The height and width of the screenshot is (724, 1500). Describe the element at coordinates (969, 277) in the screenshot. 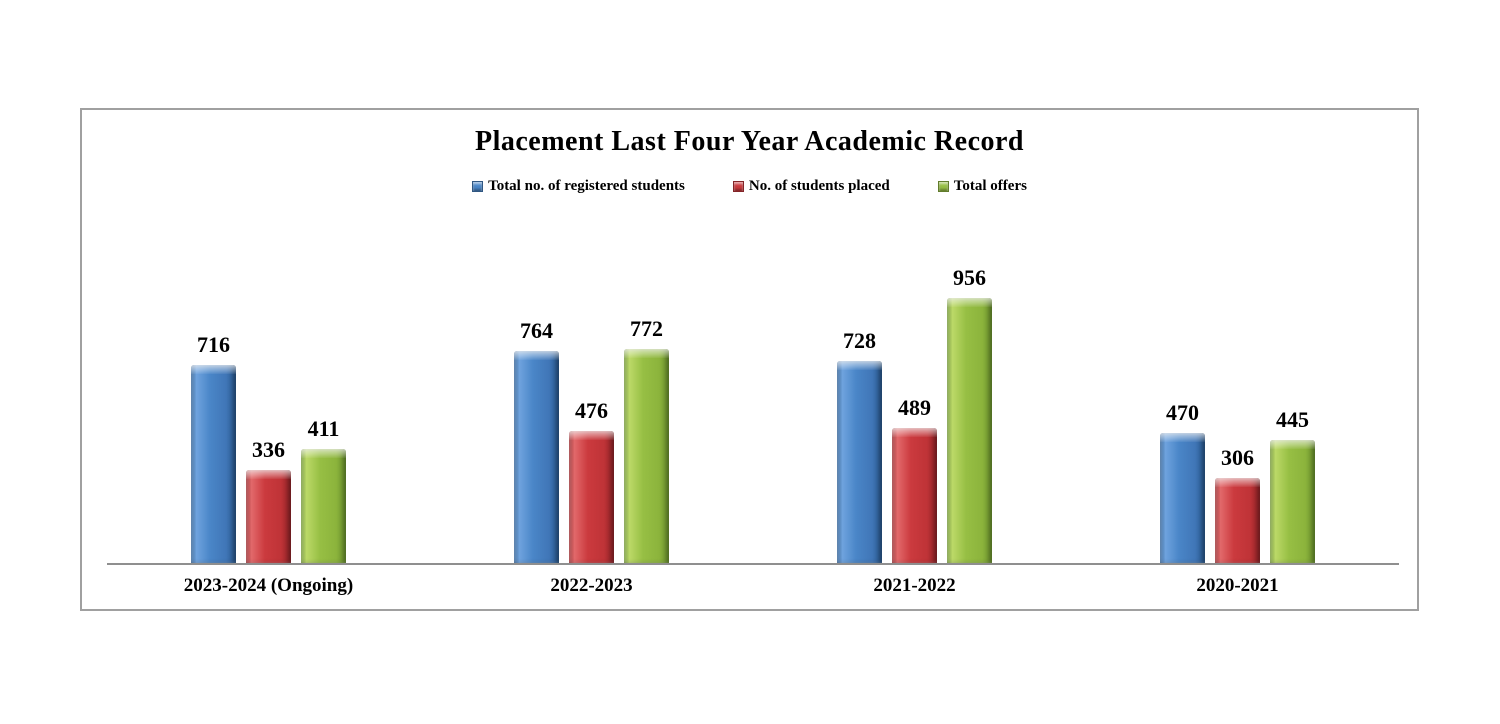

I see `data-label: 956` at that location.